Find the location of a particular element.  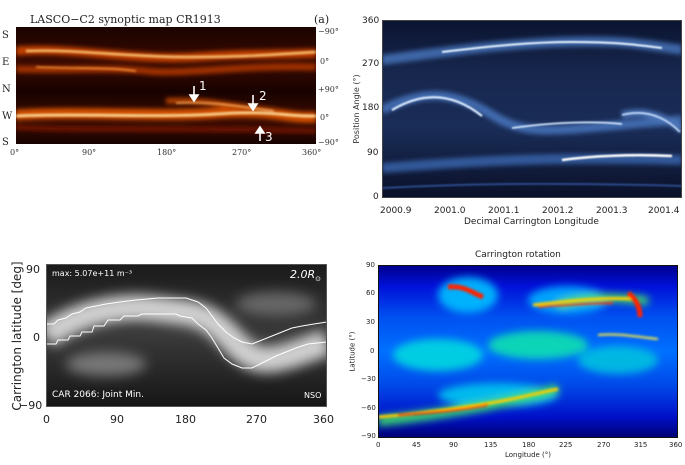

panel-a-arrows is located at coordinates (227, 113).